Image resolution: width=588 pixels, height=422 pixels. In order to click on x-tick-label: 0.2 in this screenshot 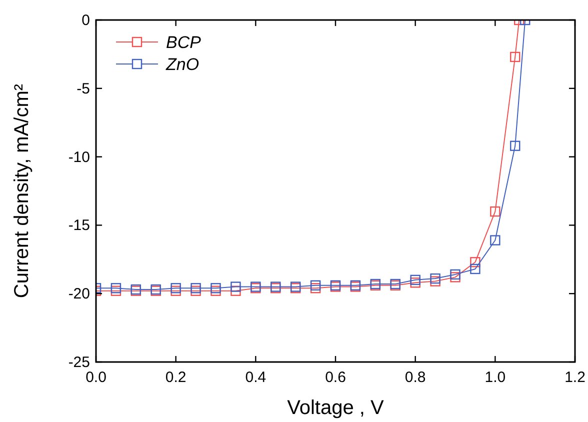, I will do `click(175, 377)`.